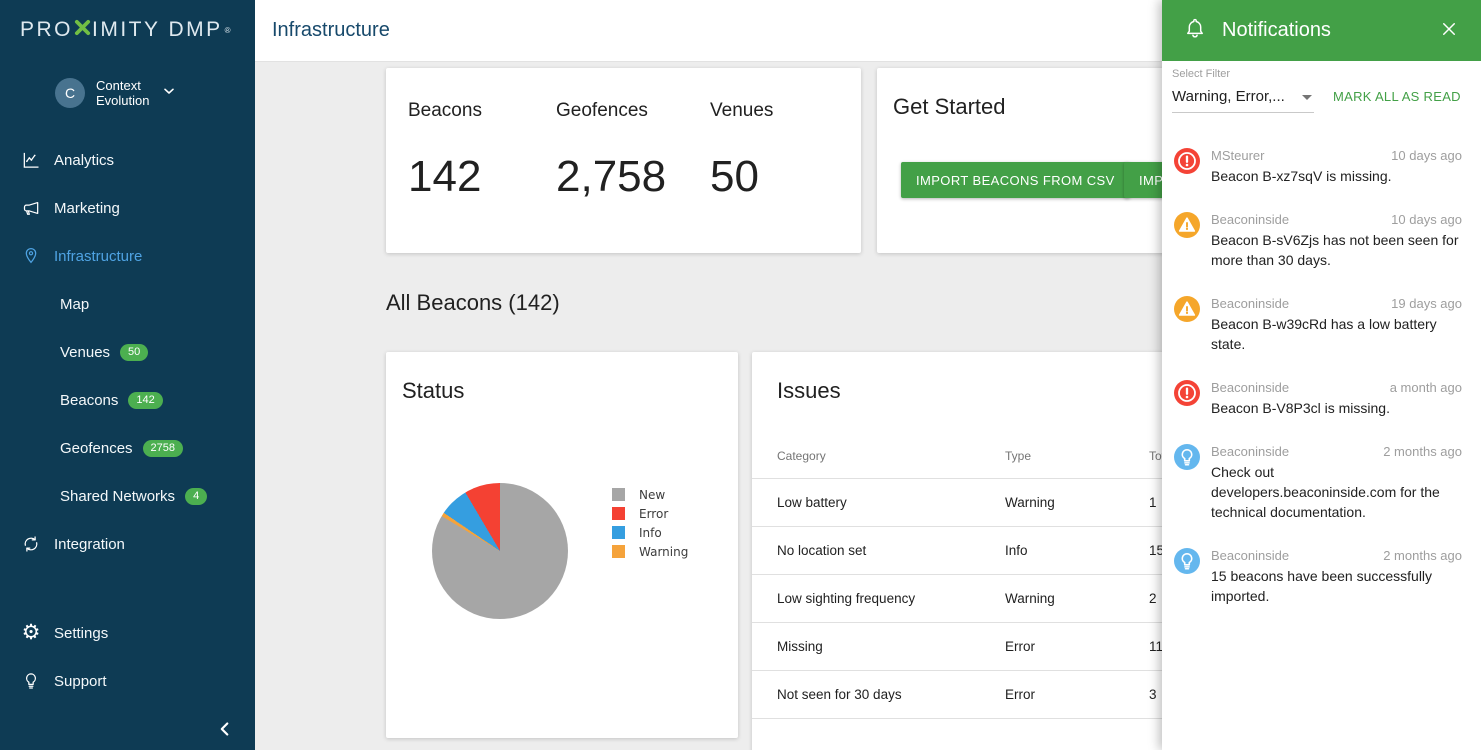 This screenshot has width=1481, height=750. Describe the element at coordinates (800, 646) in the screenshot. I see `cell-category: Missing` at that location.